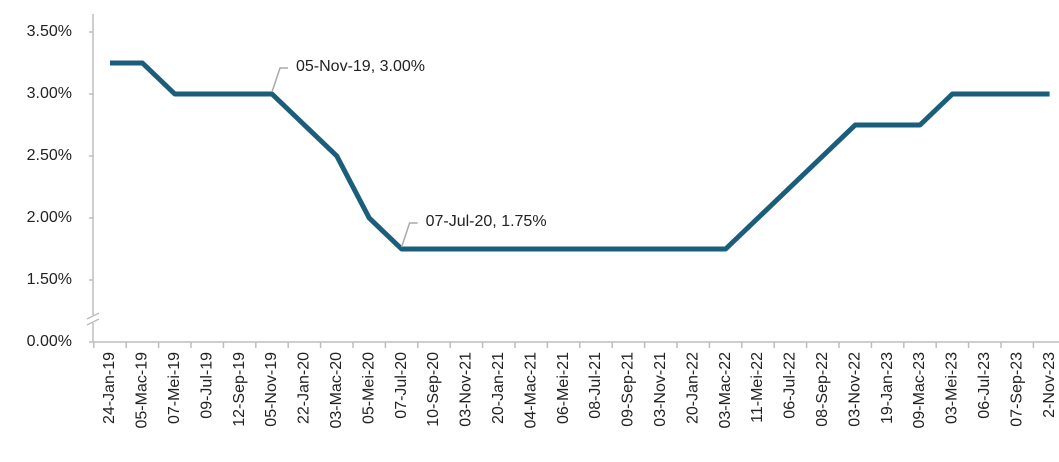 This screenshot has height=462, width=1059. Describe the element at coordinates (49, 341) in the screenshot. I see `y-tick-label: 0.00%` at that location.